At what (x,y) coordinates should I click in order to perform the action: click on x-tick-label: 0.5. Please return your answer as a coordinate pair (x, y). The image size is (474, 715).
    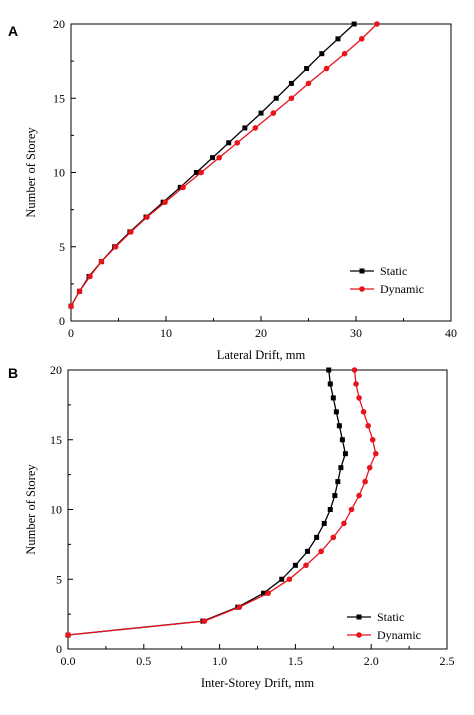
    Looking at the image, I should click on (143, 661).